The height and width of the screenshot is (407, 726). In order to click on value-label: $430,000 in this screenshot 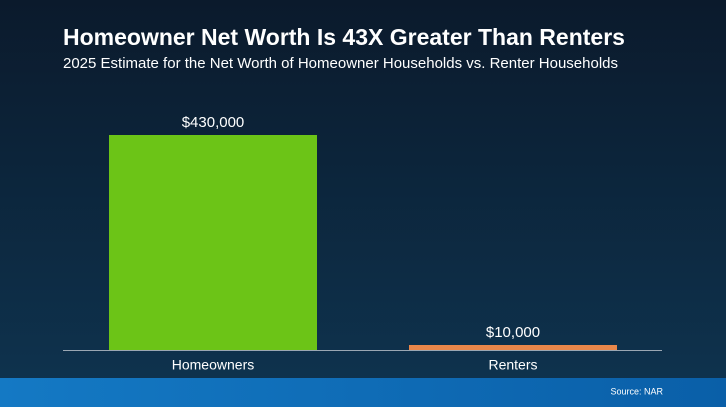, I will do `click(213, 122)`.